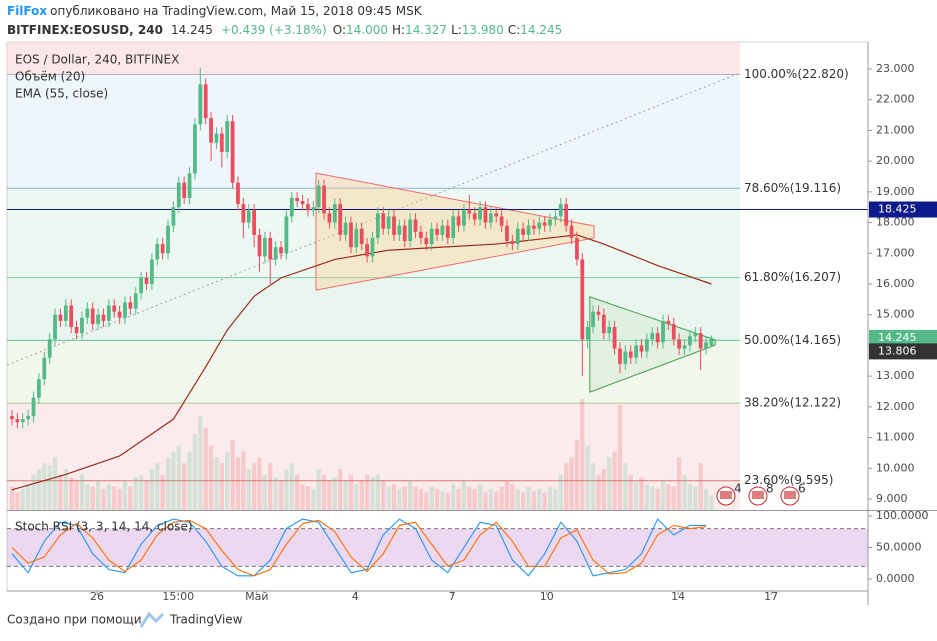  Describe the element at coordinates (104, 527) in the screenshot. I see `pane-title: Stoch RSI (3, 3, 14, 14, close)` at that location.